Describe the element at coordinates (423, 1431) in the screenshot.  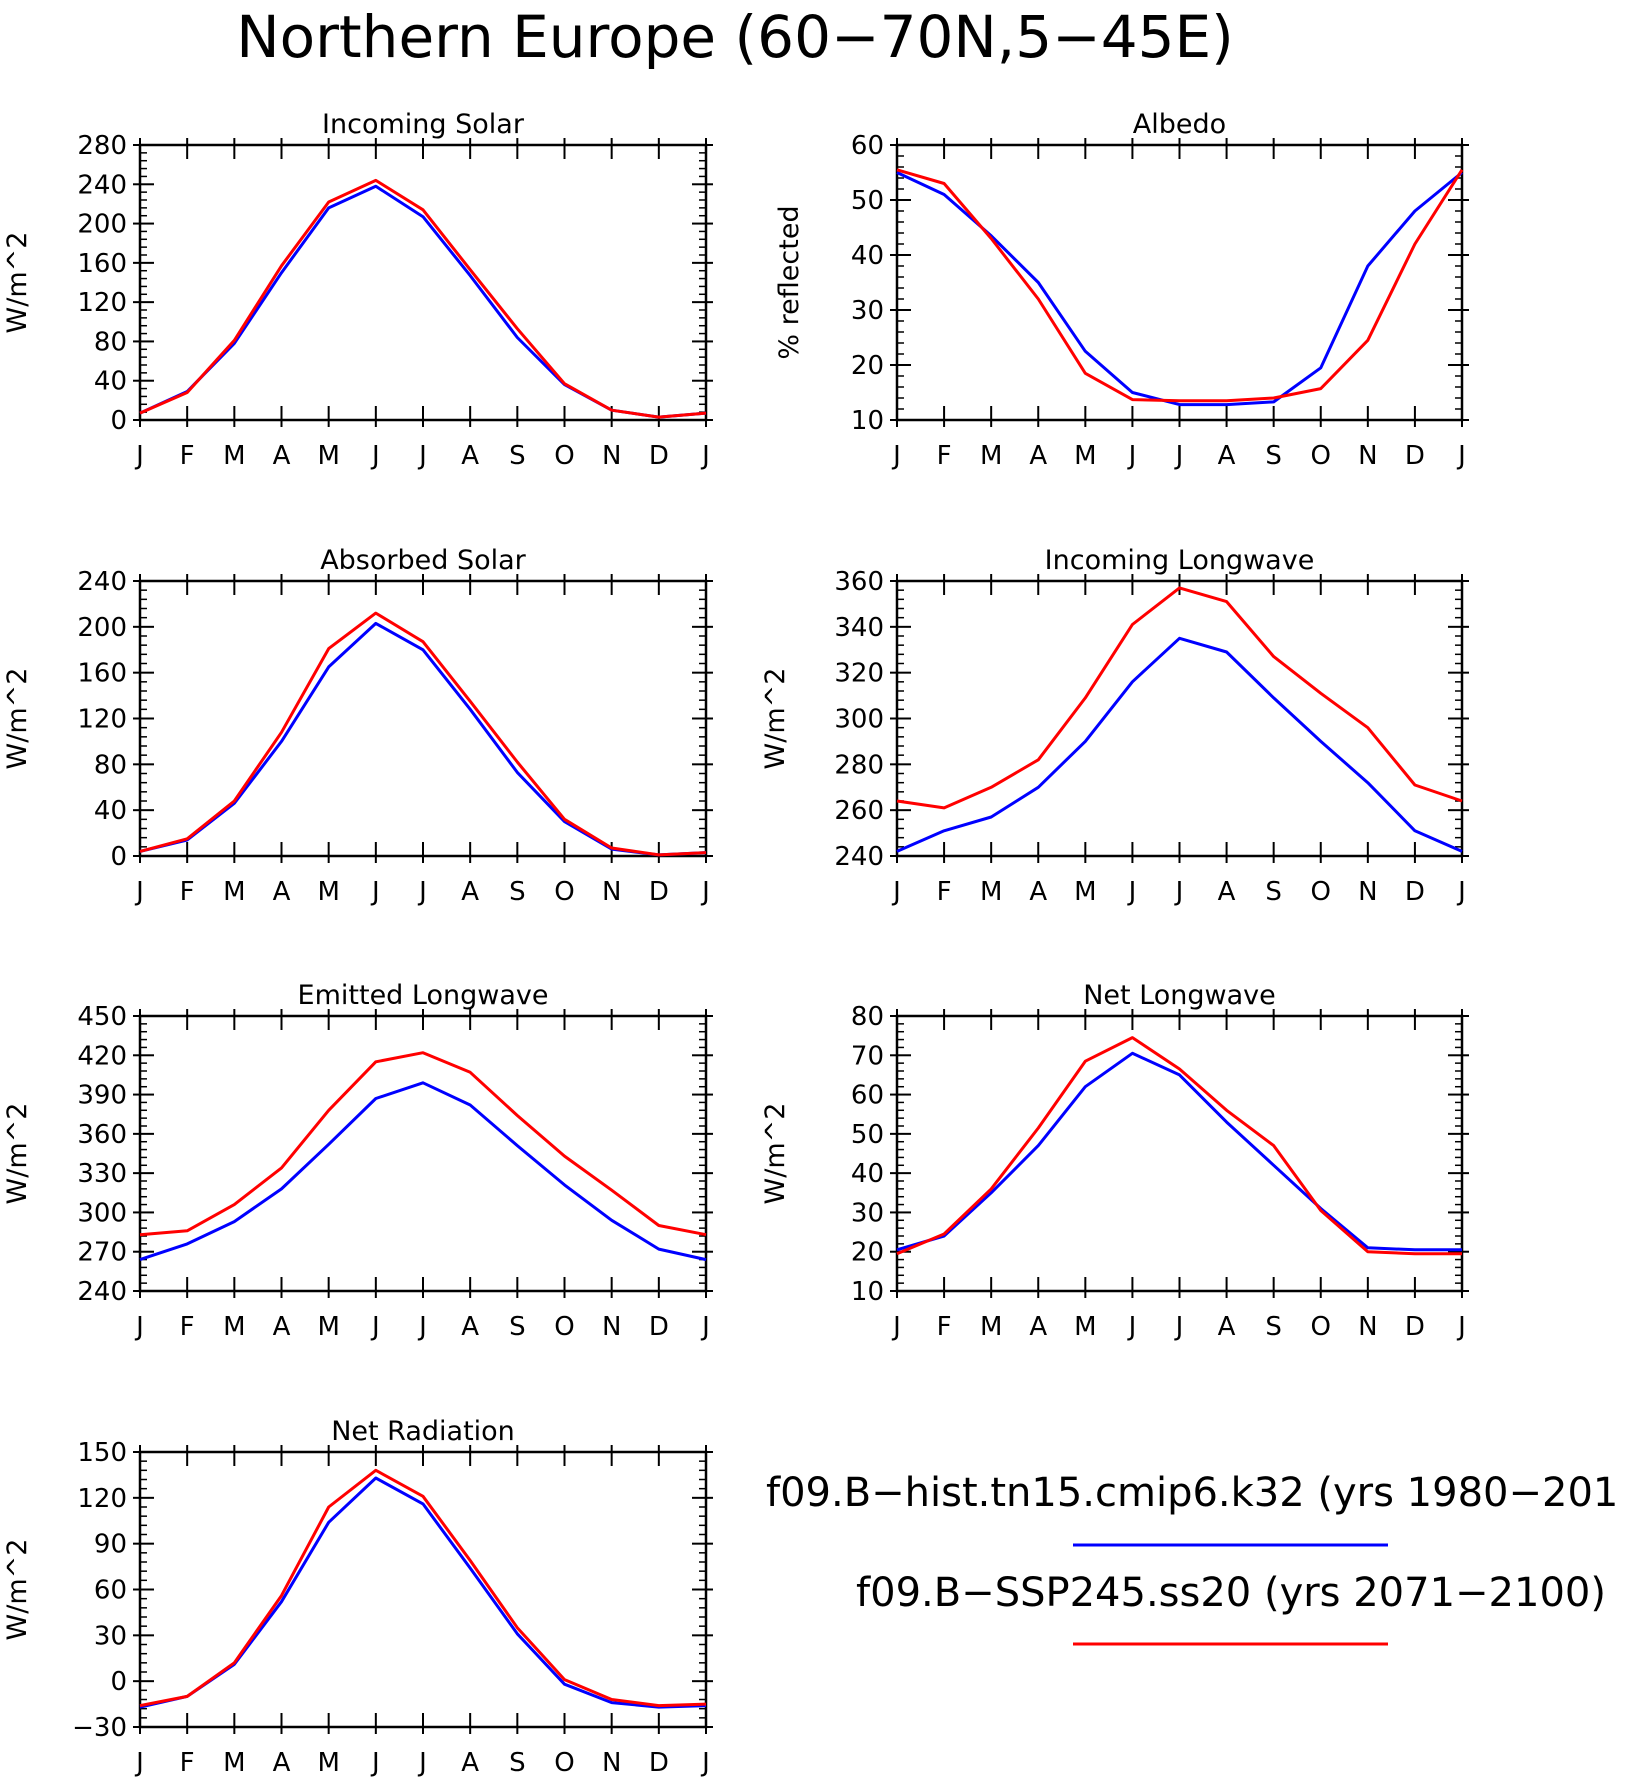
I see `panel-title: Net Radiation` at that location.